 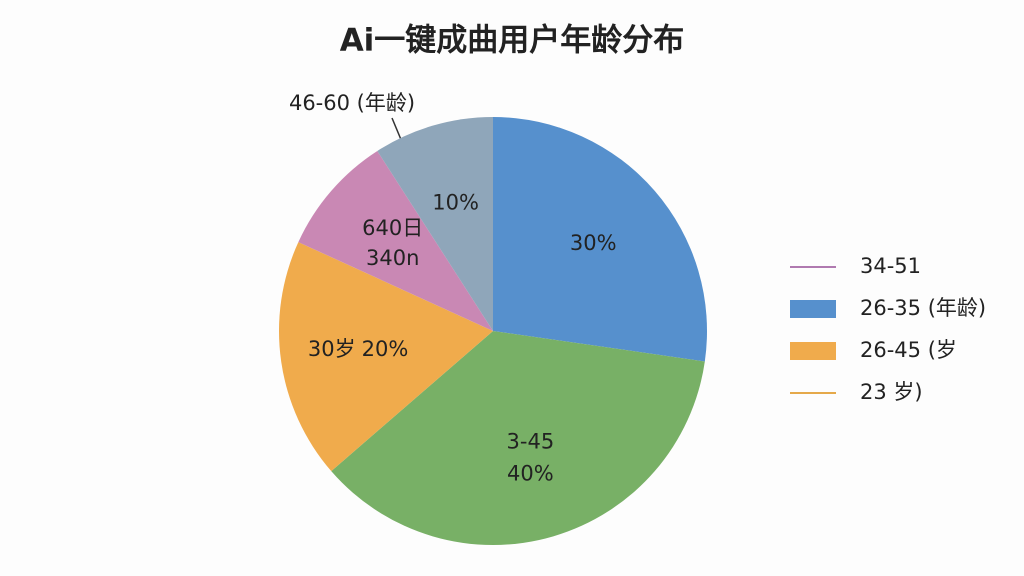 What do you see at coordinates (385, 349) in the screenshot?
I see `value-label: 20%` at bounding box center [385, 349].